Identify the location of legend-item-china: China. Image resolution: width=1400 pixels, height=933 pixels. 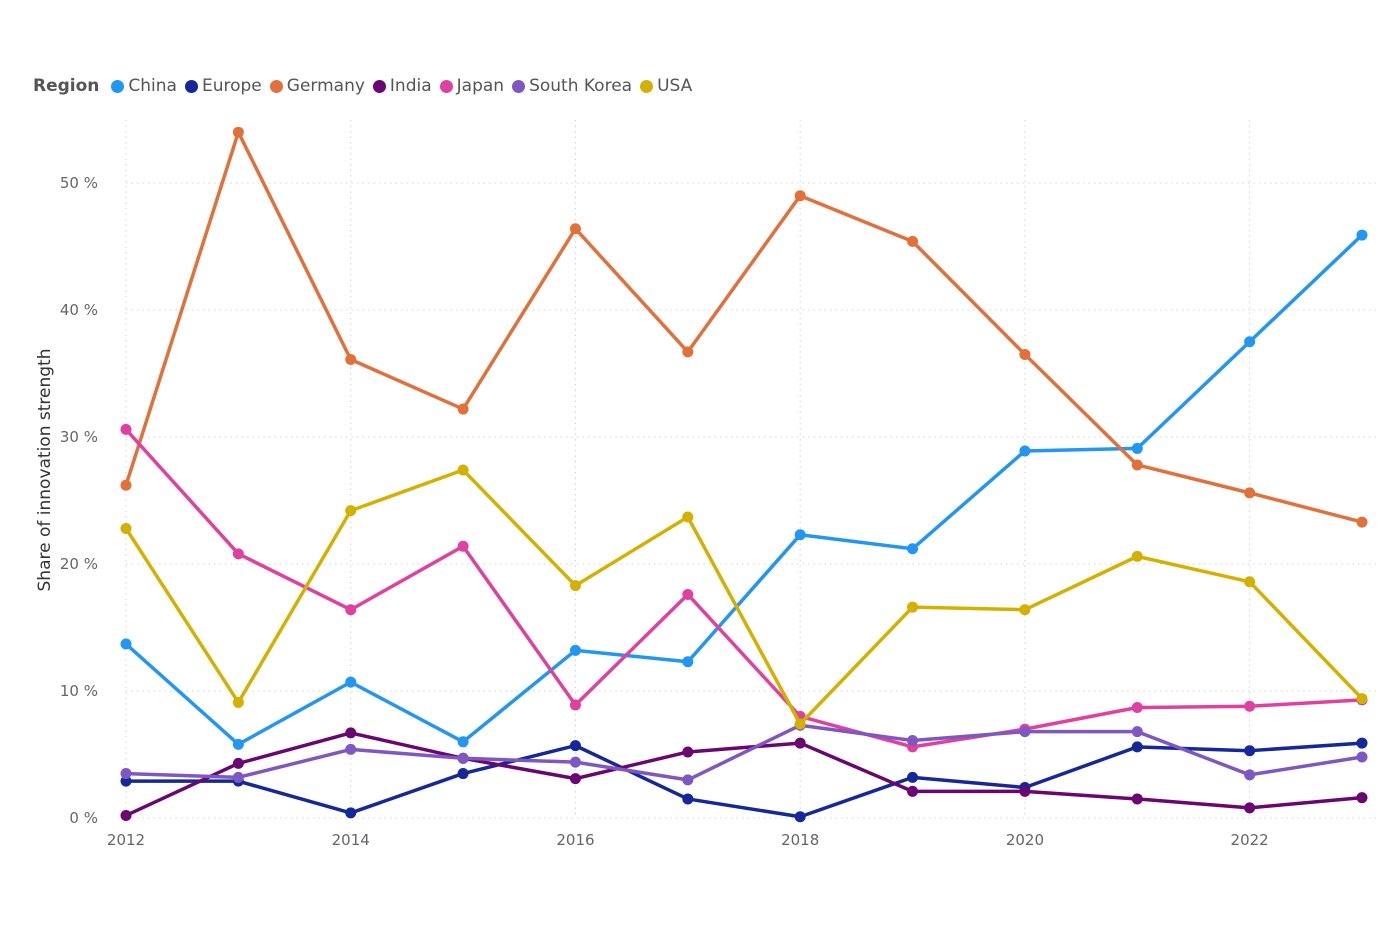
(144, 86).